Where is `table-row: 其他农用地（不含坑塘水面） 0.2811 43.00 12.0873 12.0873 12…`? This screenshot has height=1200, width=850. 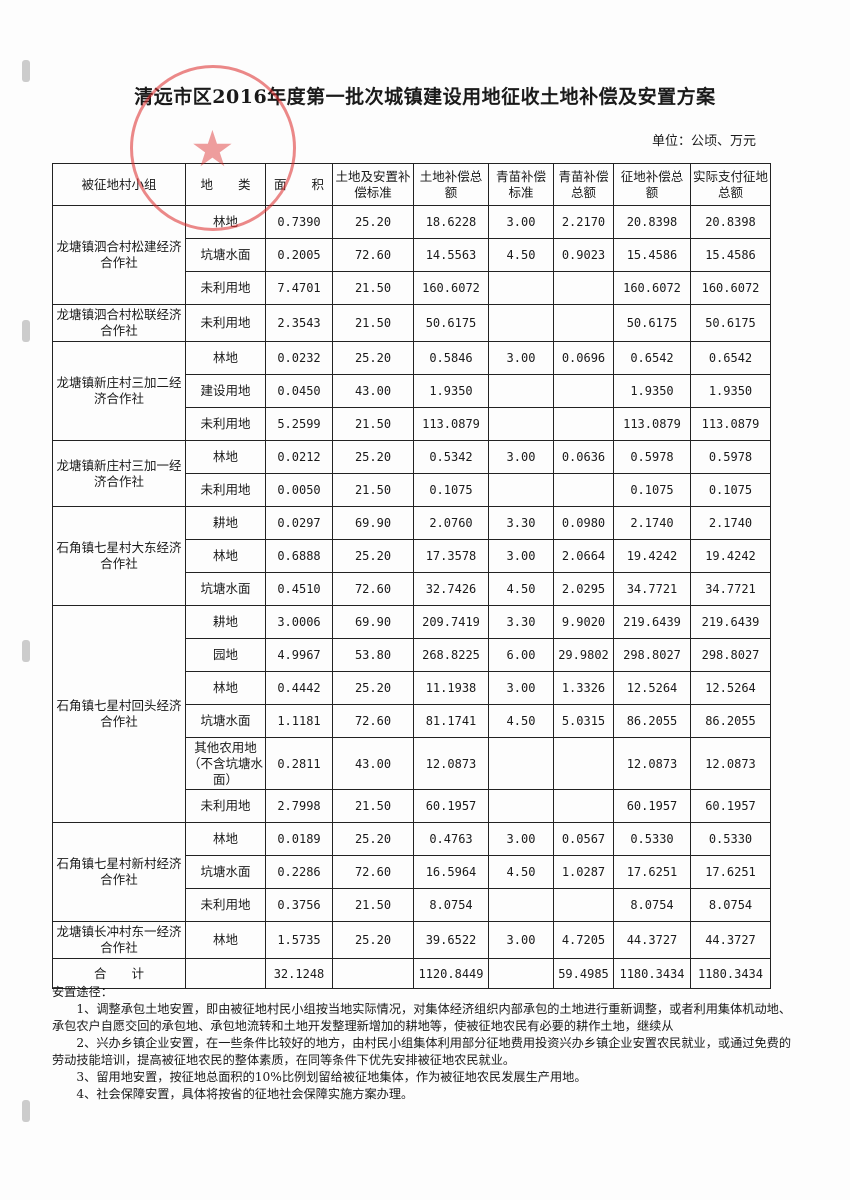 table-row: 其他农用地（不含坑塘水面） 0.2811 43.00 12.0873 12.0873 12… is located at coordinates (412, 763).